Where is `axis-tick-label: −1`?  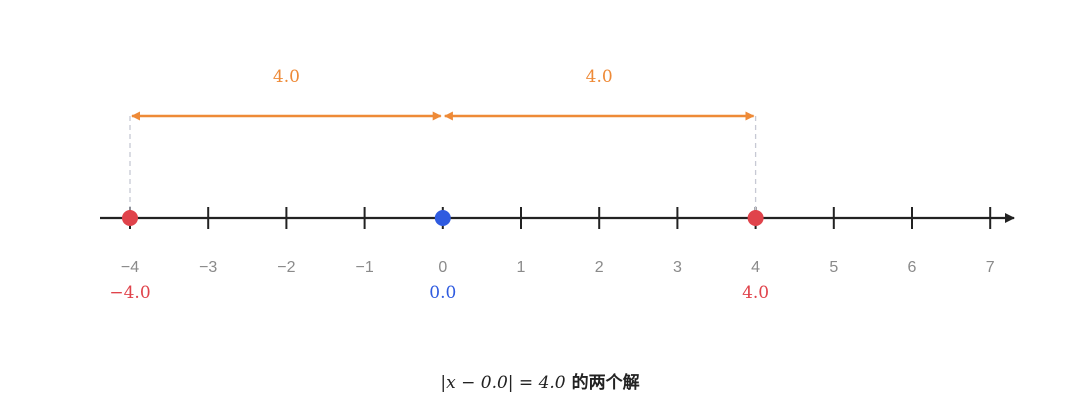 axis-tick-label: −1 is located at coordinates (364, 267).